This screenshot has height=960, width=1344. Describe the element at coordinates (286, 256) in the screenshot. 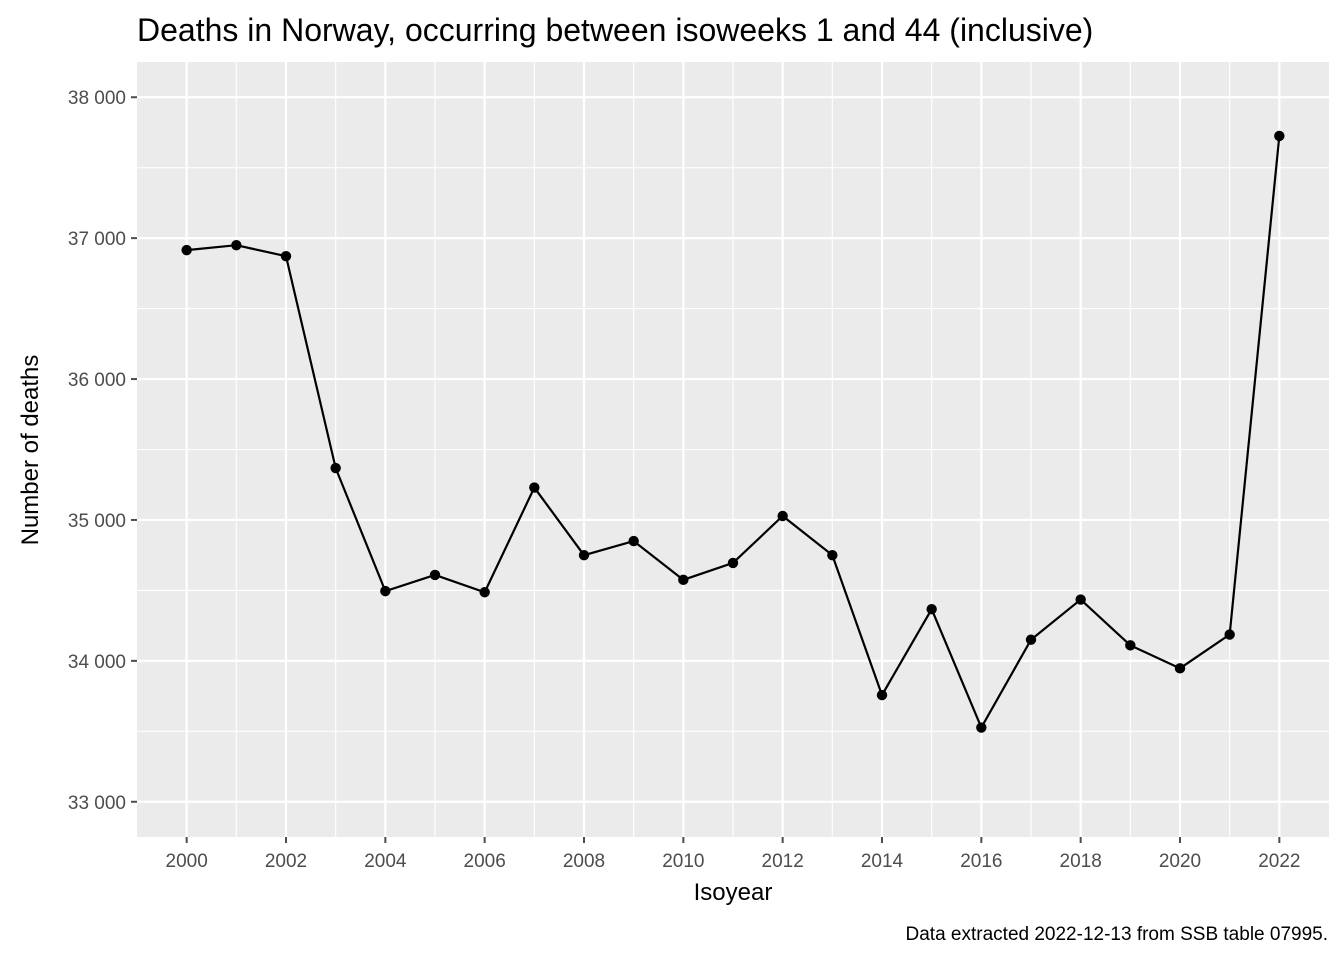

I see `data-point-2002` at that location.